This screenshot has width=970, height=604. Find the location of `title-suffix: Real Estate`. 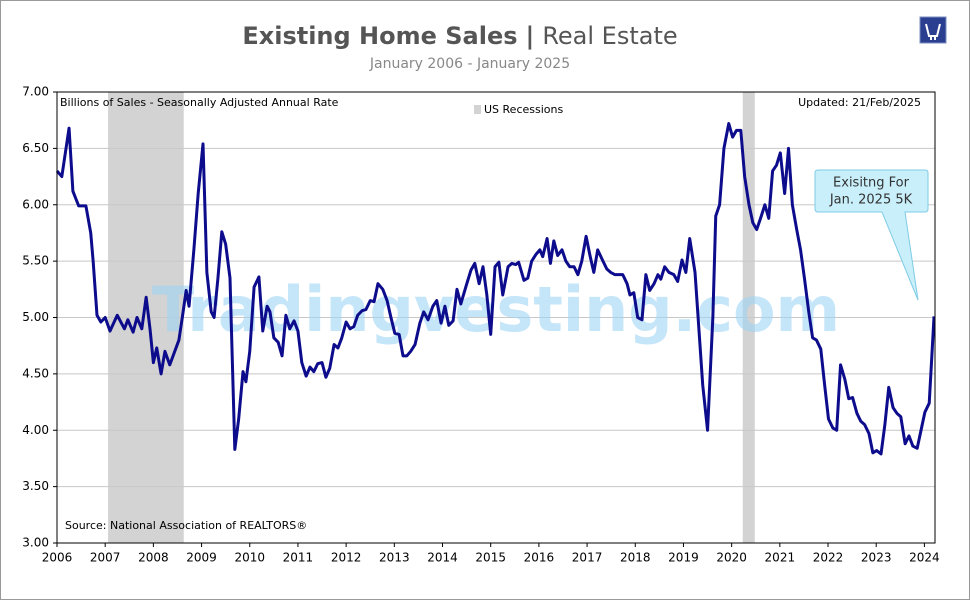

title-suffix: Real Estate is located at coordinates (609, 36).